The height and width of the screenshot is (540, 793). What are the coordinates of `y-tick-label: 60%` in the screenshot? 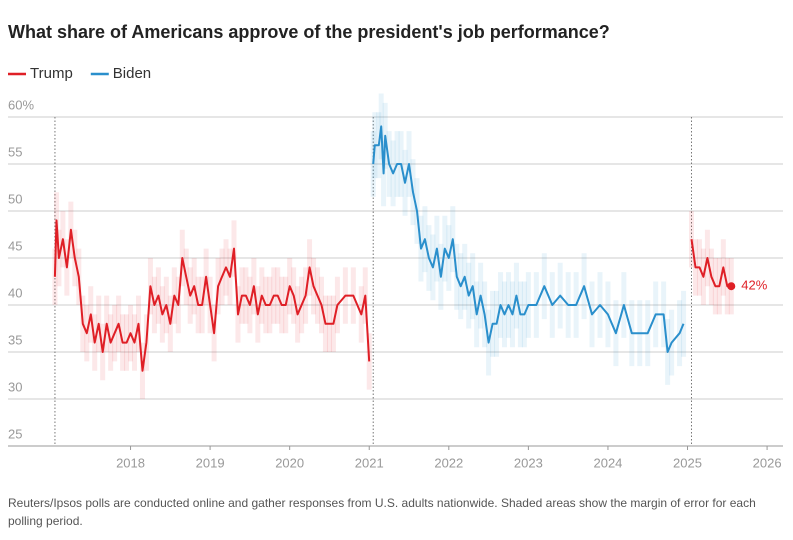 It's located at (21, 104).